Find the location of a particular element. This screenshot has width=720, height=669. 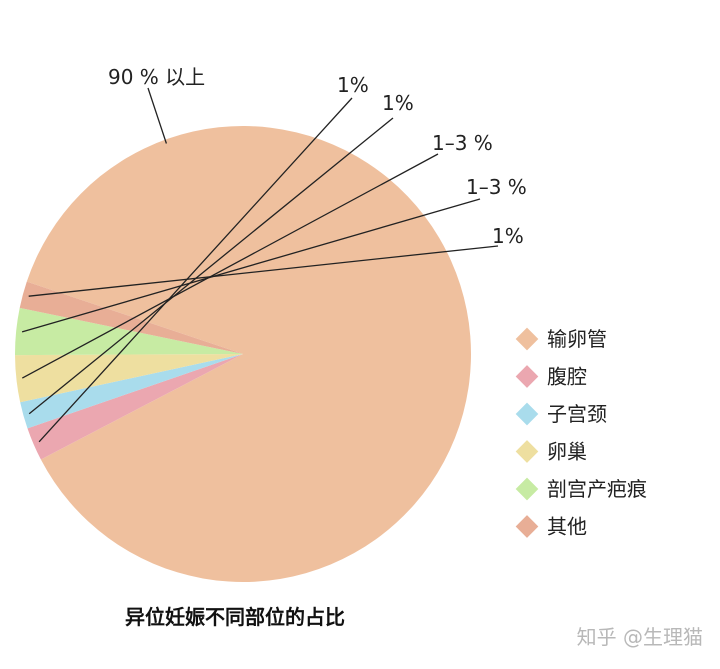

slice-label-6: 1% is located at coordinates (508, 236).